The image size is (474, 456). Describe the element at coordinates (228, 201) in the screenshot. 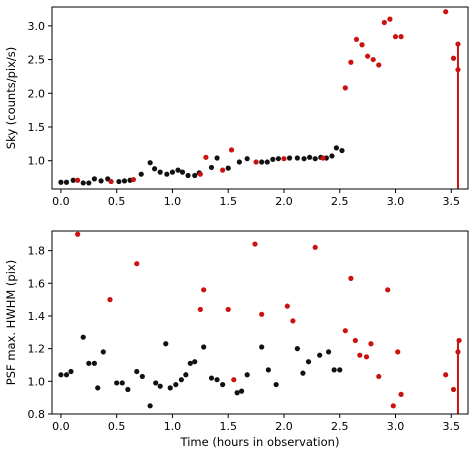

I see `x-tick-label: 1.5` at that location.